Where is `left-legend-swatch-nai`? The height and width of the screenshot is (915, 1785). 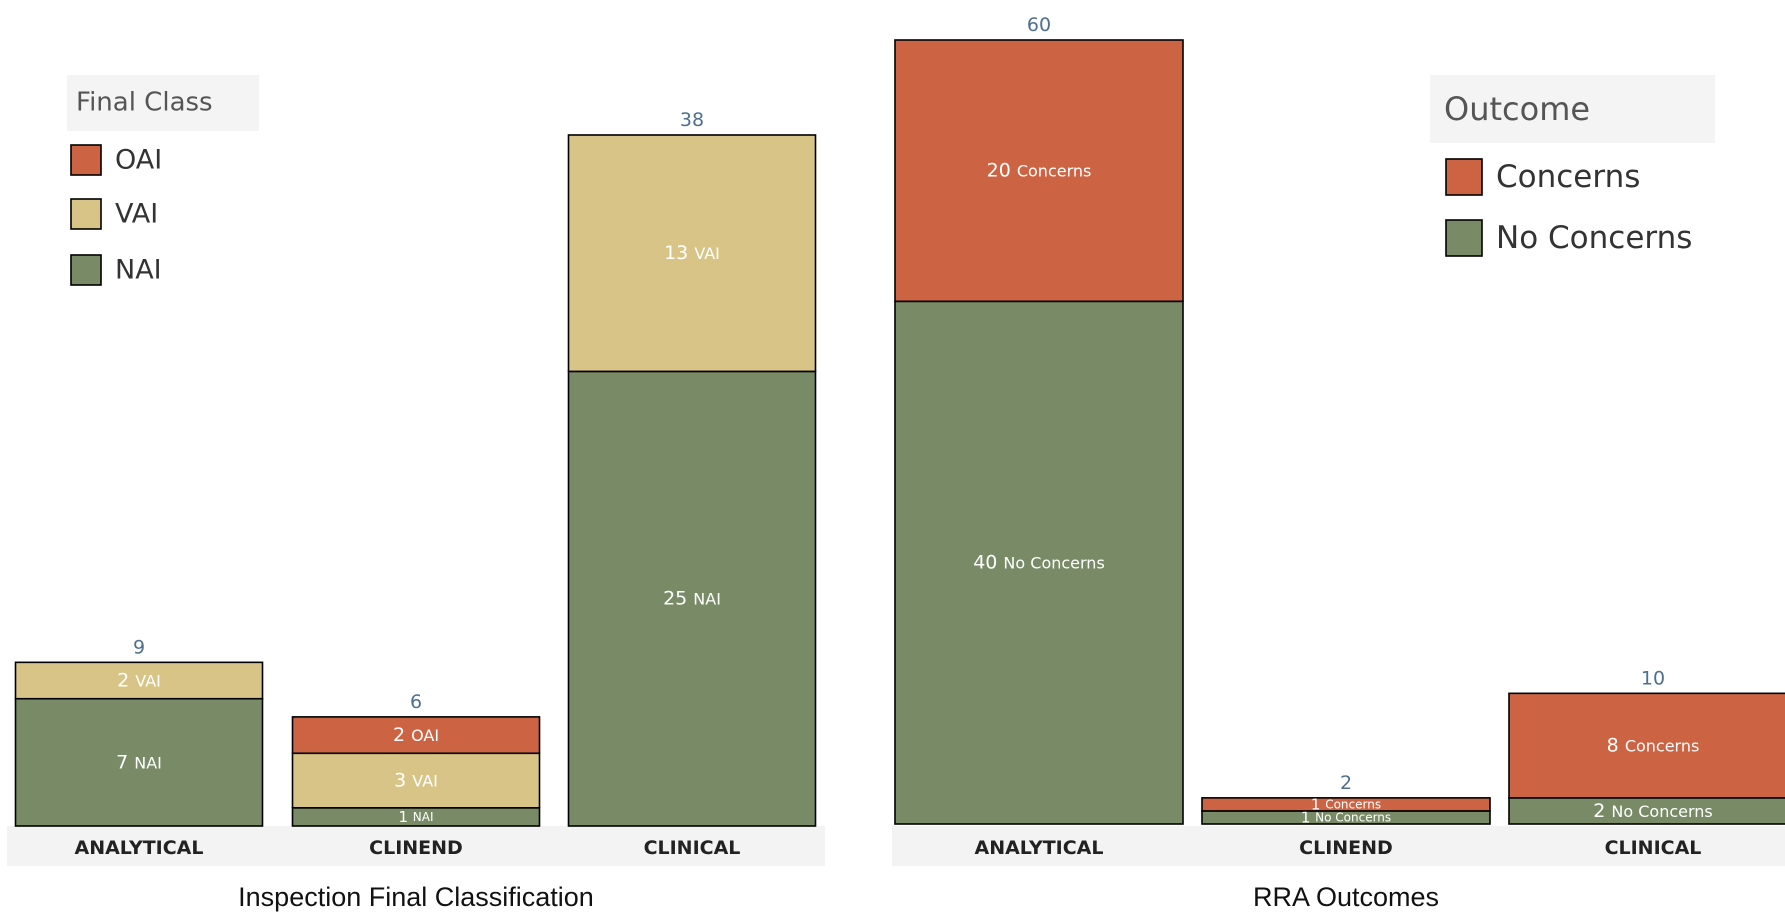 left-legend-swatch-nai is located at coordinates (86, 270).